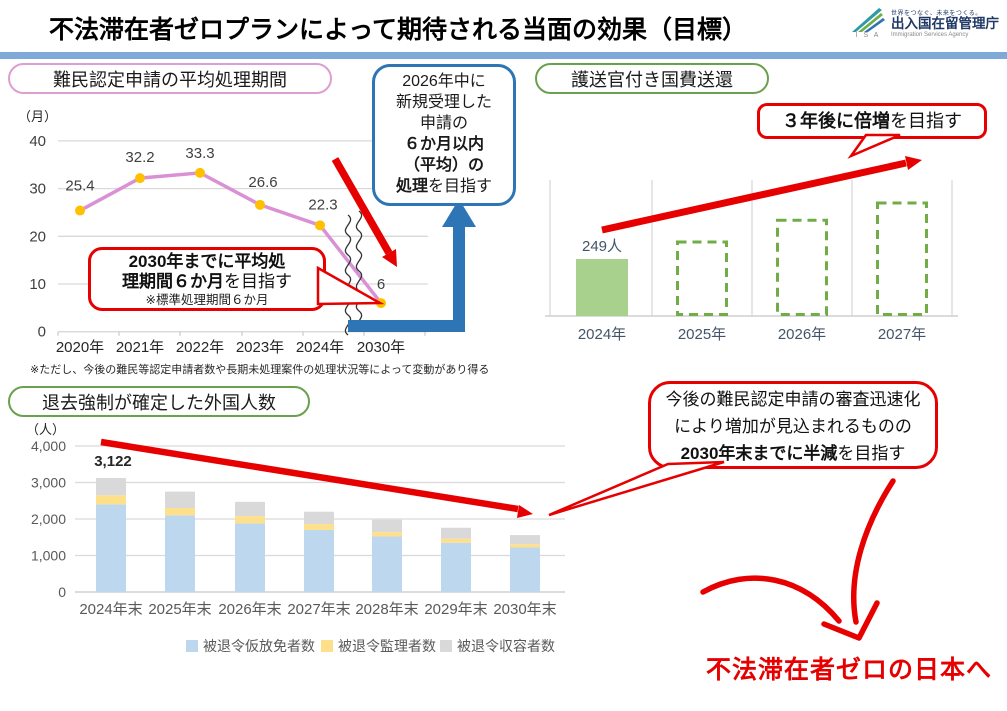 This screenshot has width=1007, height=711. I want to click on x-tick-label: 2021年, so click(140, 347).